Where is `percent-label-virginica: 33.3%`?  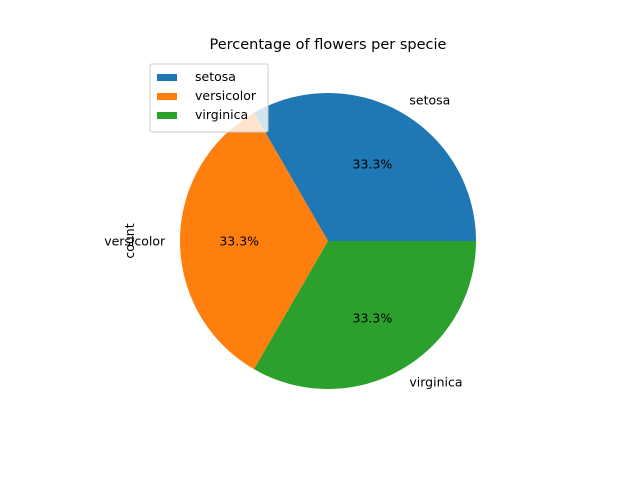
percent-label-virginica: 33.3% is located at coordinates (373, 317).